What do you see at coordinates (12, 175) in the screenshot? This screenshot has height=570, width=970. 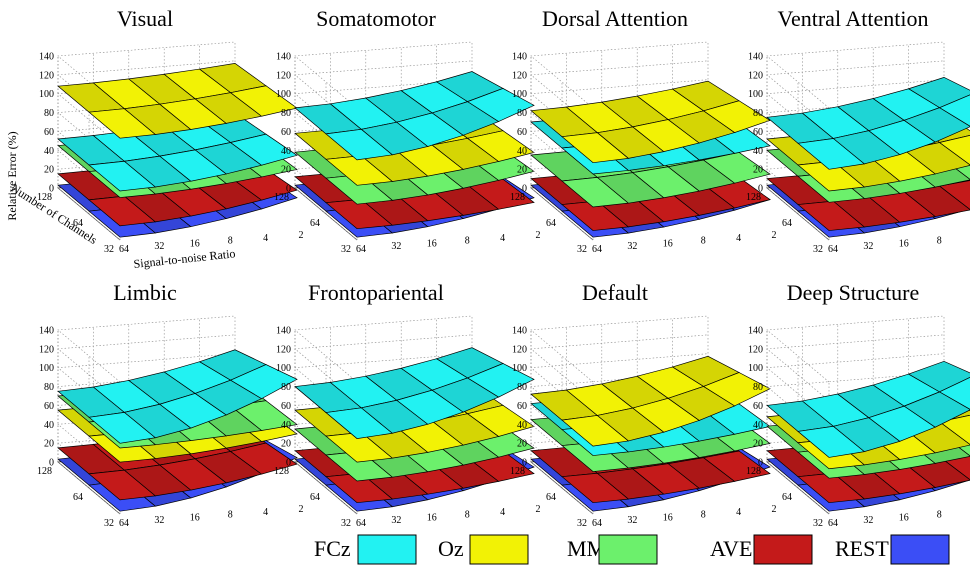 I see `z-axis-label: Relative Error (%)` at bounding box center [12, 175].